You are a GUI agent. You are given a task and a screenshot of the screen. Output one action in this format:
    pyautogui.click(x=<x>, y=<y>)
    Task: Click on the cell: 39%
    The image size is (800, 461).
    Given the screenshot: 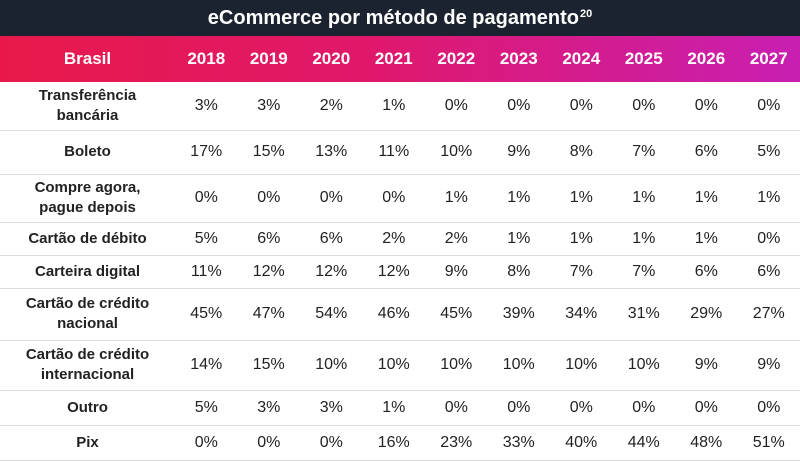 What is the action you would take?
    pyautogui.click(x=519, y=314)
    